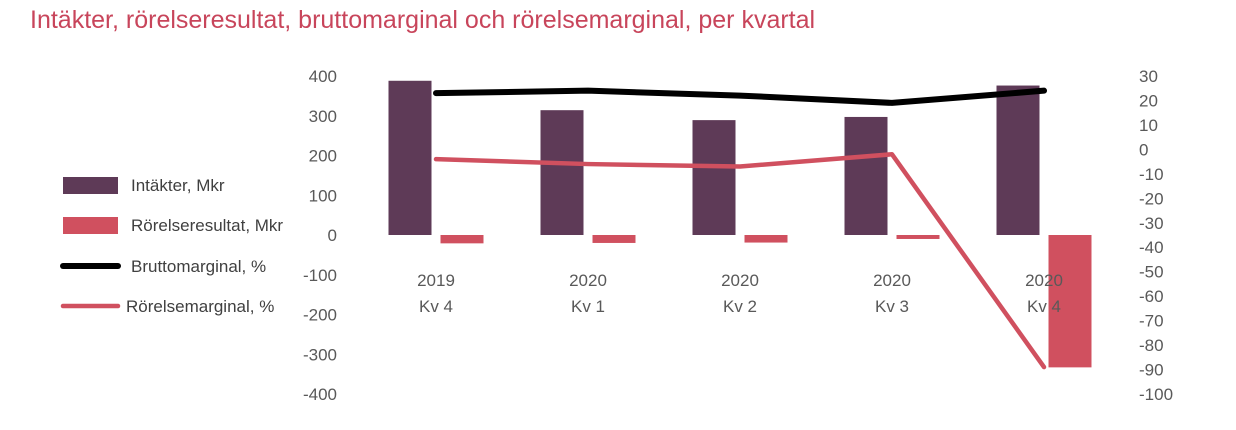 This screenshot has height=430, width=1236. Describe the element at coordinates (1148, 100) in the screenshot. I see `right-tick-label: 20` at that location.